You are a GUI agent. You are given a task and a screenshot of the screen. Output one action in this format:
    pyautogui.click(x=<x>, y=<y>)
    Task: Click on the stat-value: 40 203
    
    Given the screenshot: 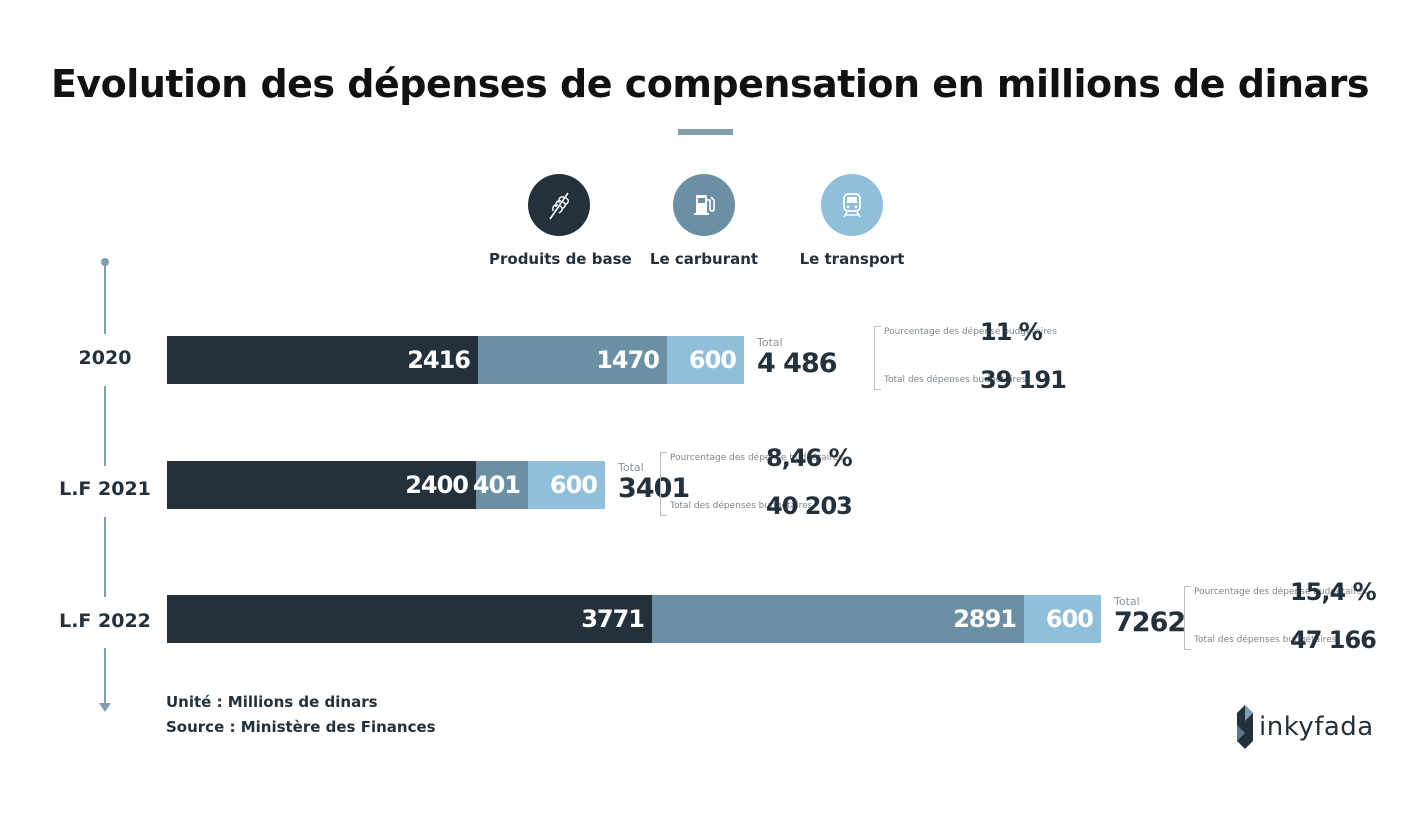 What is the action you would take?
    pyautogui.click(x=809, y=506)
    